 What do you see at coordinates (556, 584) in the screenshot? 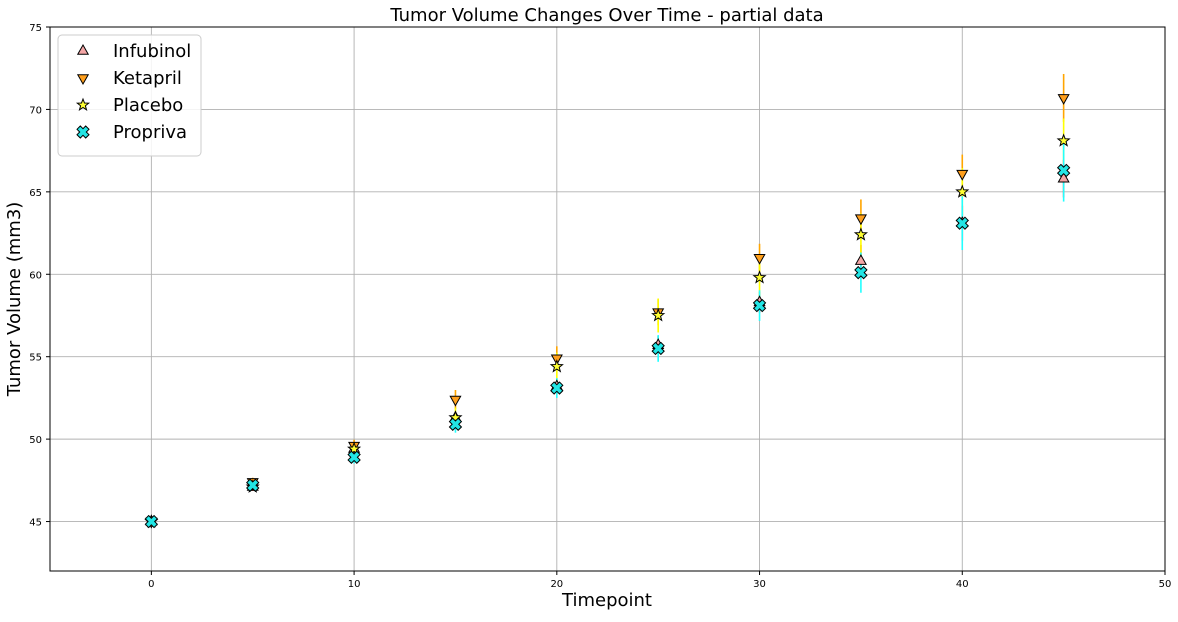
I see `x-tick-label: 20` at bounding box center [556, 584].